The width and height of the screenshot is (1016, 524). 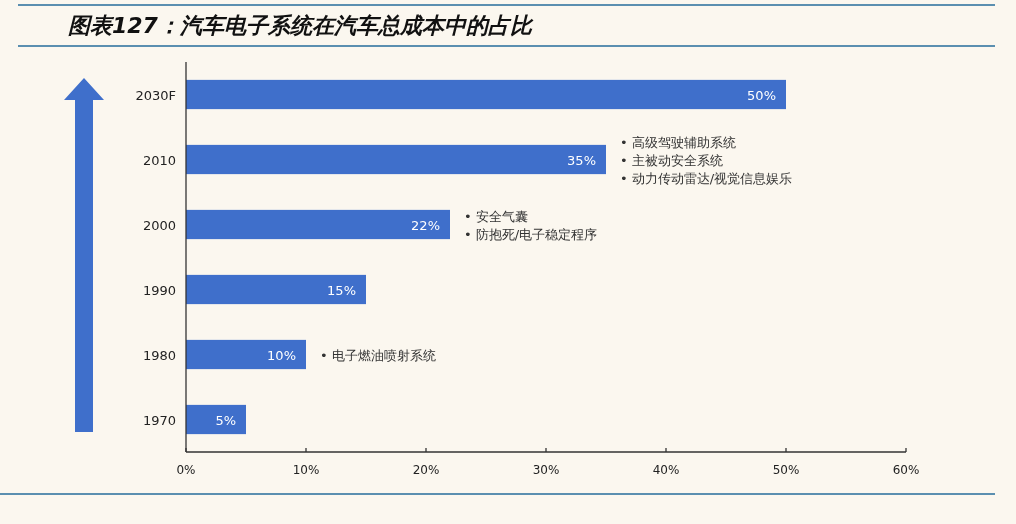 What do you see at coordinates (678, 142) in the screenshot?
I see `annotation: • 高级驾驶辅助系统` at bounding box center [678, 142].